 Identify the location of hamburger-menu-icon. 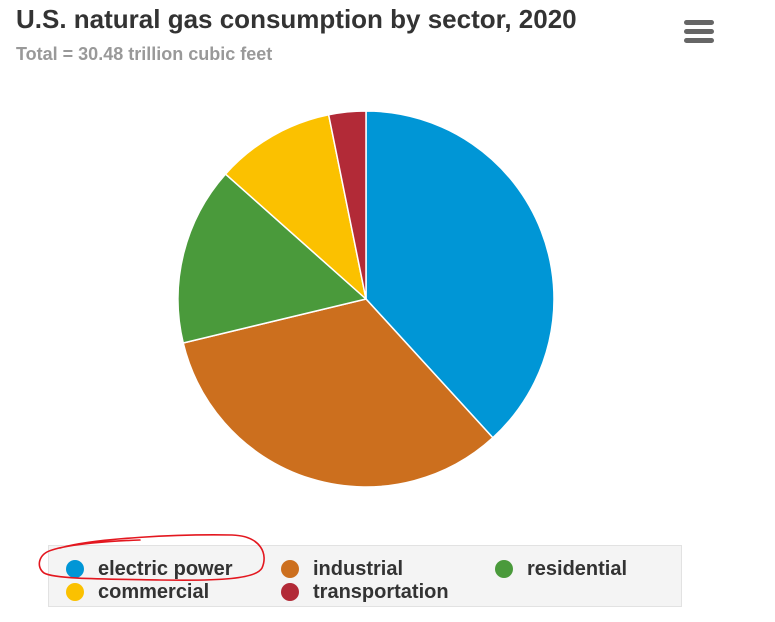
(699, 31).